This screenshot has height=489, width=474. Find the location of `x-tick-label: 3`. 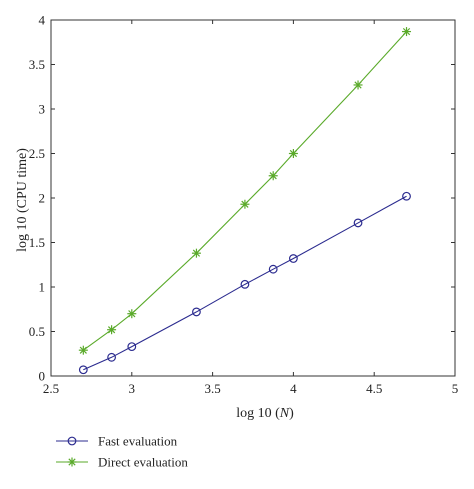

x-tick-label: 3 is located at coordinates (132, 388).